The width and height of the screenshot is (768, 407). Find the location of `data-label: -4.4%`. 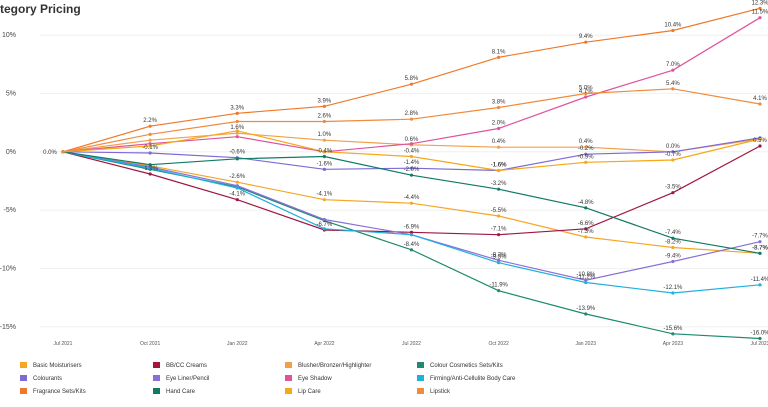

data-label: -4.4% is located at coordinates (412, 198).